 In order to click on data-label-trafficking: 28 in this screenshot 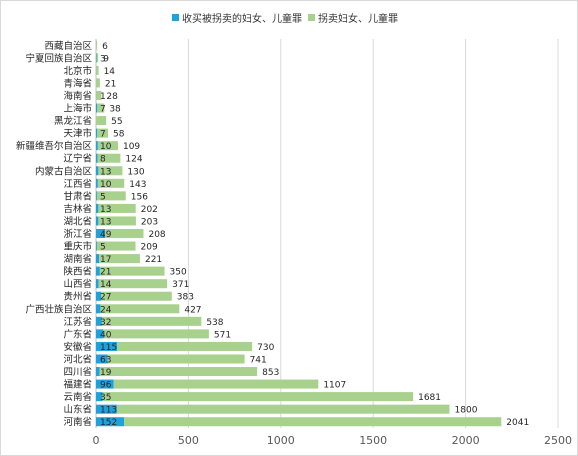, I will do `click(112, 97)`.